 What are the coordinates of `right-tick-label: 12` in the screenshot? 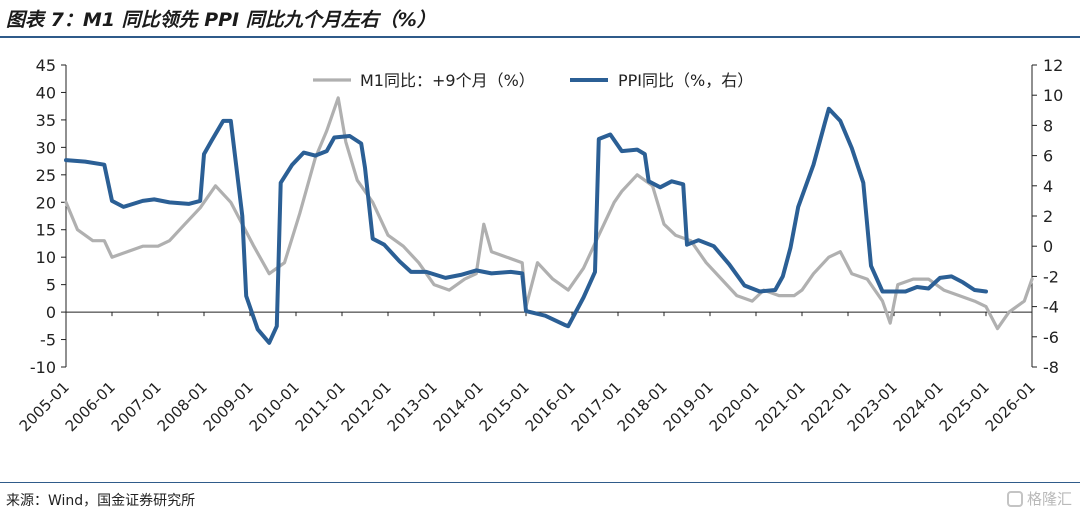 It's located at (1053, 65).